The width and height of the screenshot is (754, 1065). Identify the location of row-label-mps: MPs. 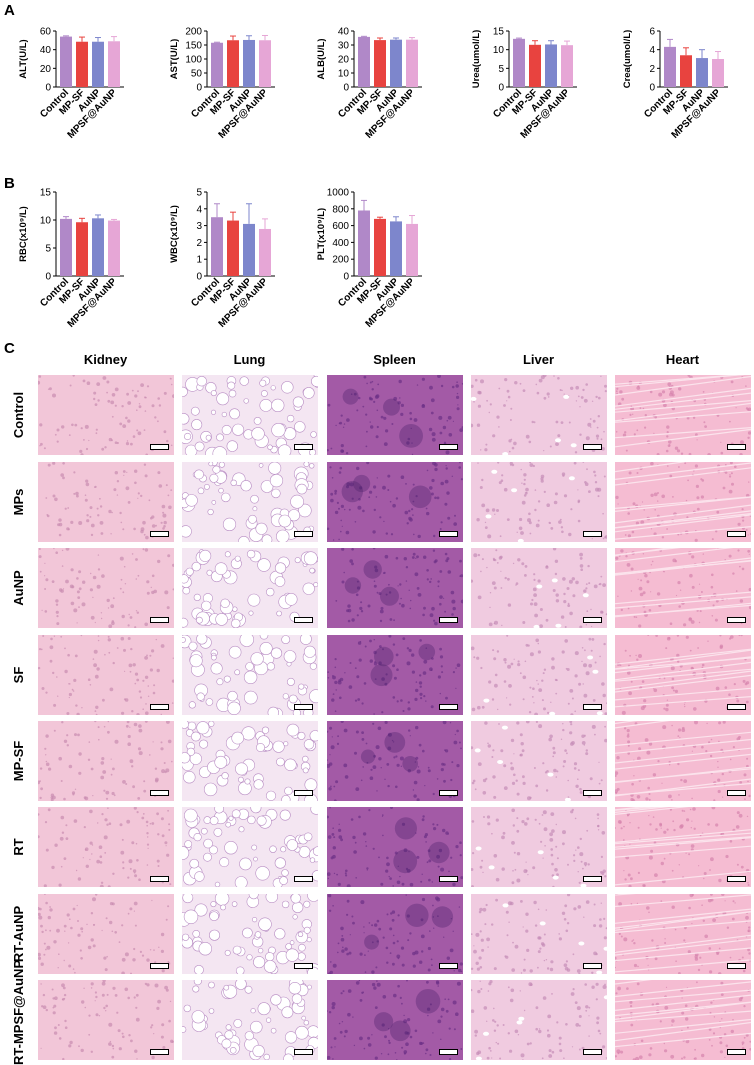
(18, 502).